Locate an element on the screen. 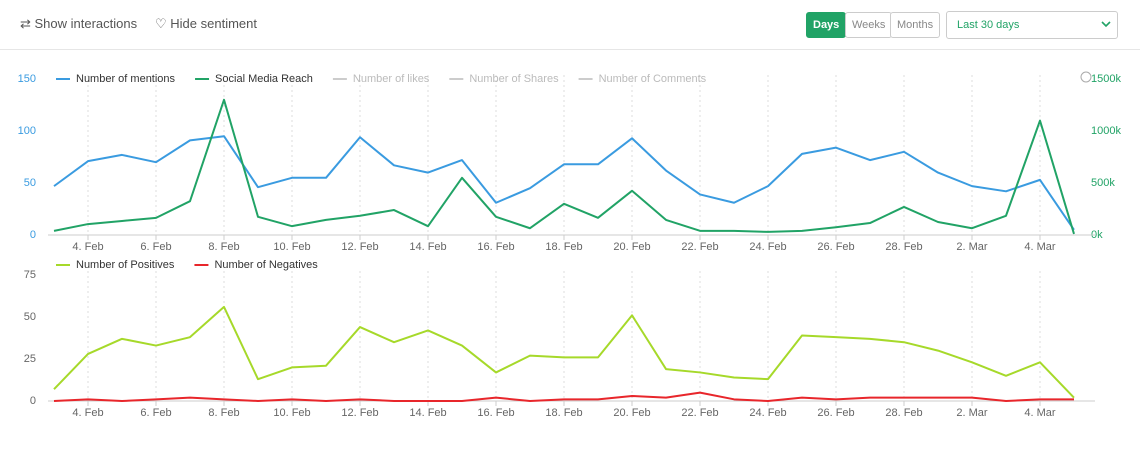  y2-tick-label: 0k is located at coordinates (1097, 235).